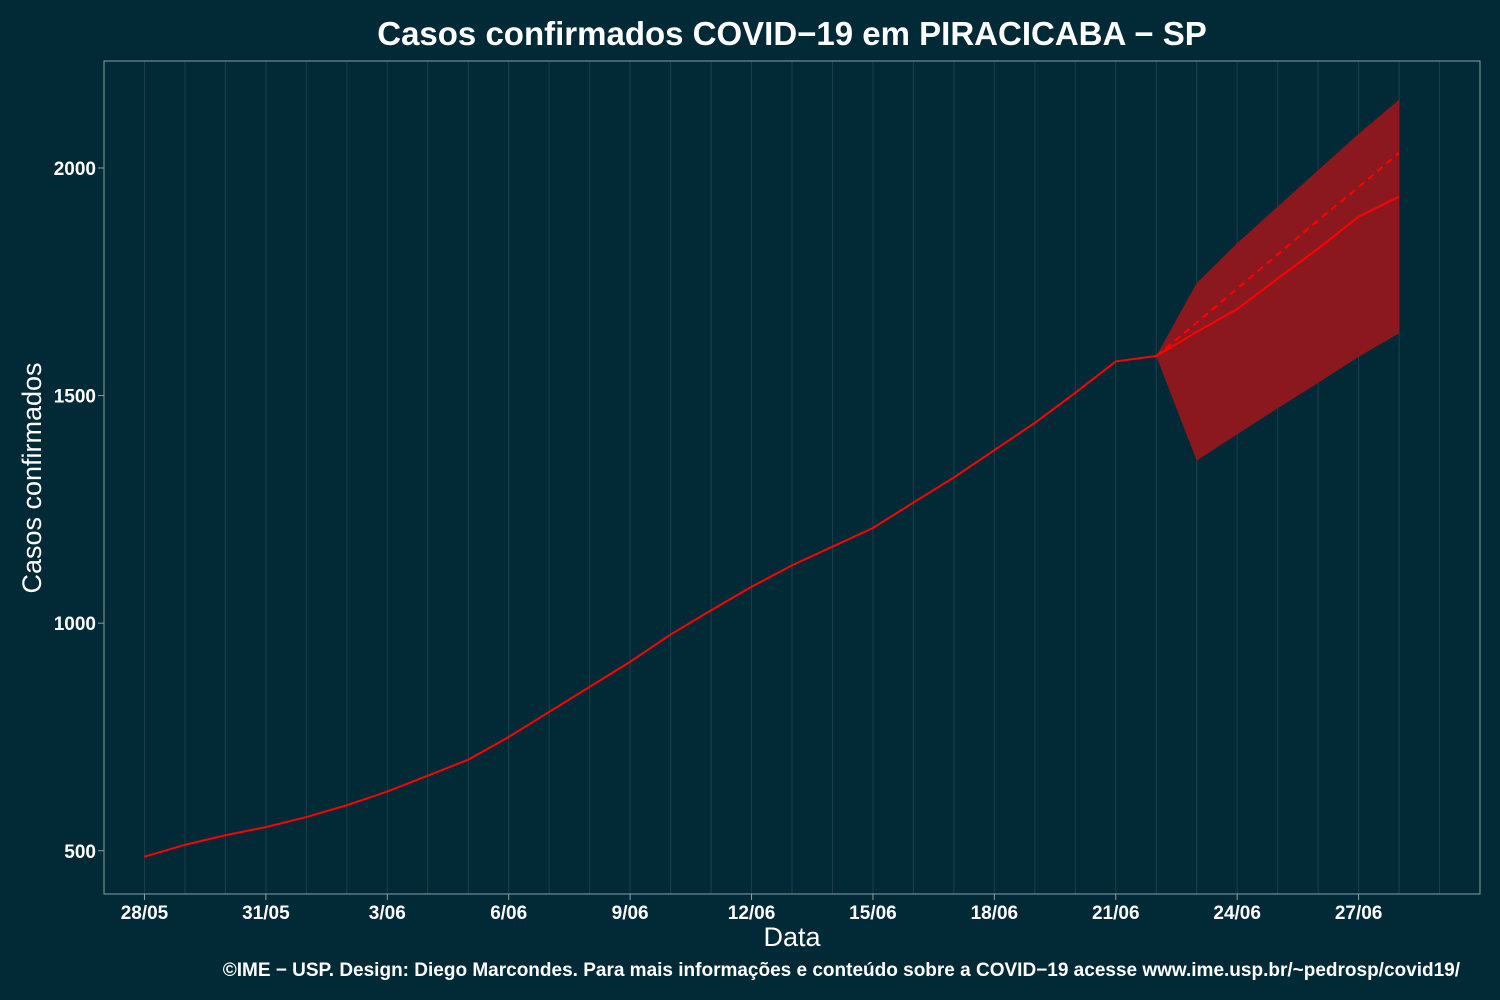  Describe the element at coordinates (508, 913) in the screenshot. I see `x-tick-label: 6/06` at that location.